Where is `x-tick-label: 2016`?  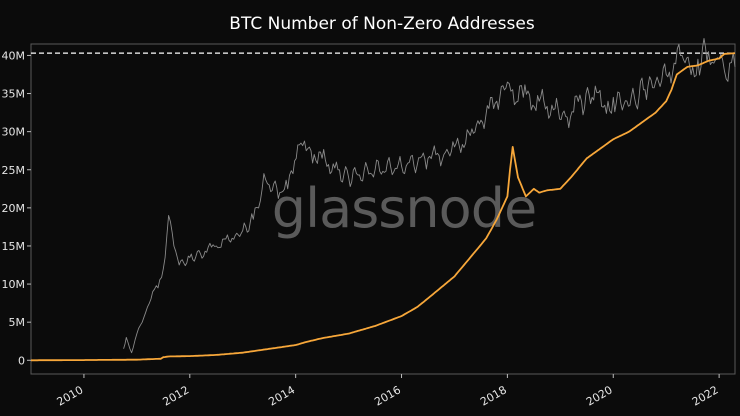
x-tick-label: 2016 is located at coordinates (387, 395).